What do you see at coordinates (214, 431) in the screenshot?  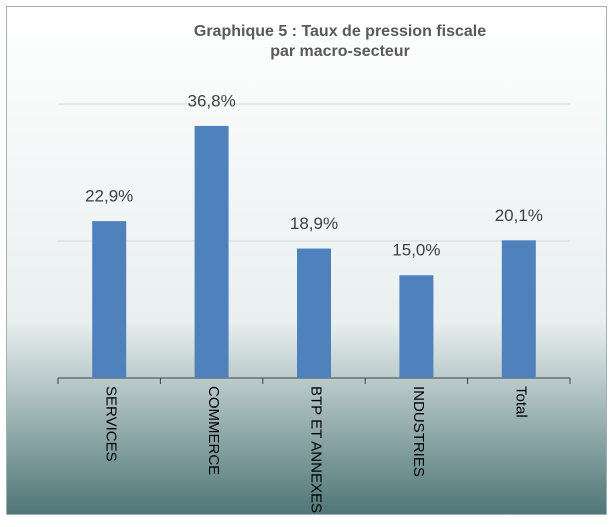 I see `x-tick-label: COMMERCE` at bounding box center [214, 431].